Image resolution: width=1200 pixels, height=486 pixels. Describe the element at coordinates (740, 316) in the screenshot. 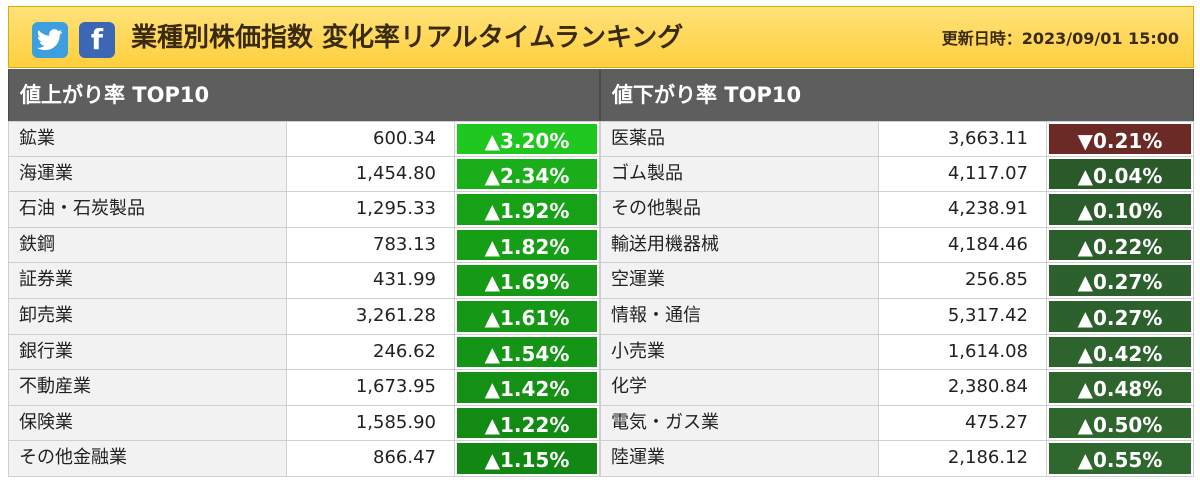

I see `sector-name: 情報・通信` at that location.